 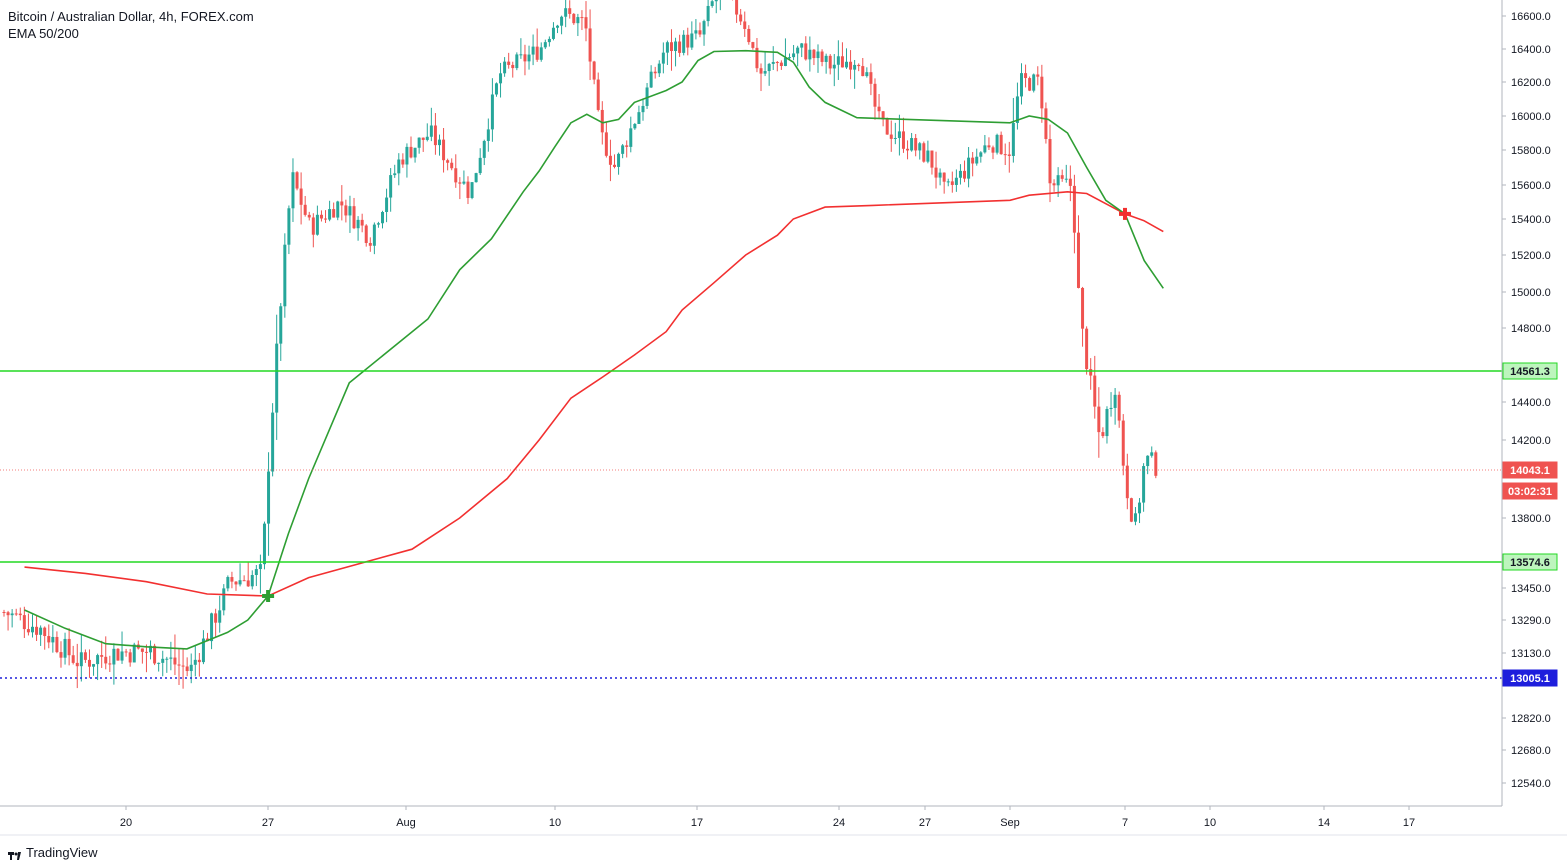 I want to click on ema-cross-death-icon, so click(x=1125, y=213).